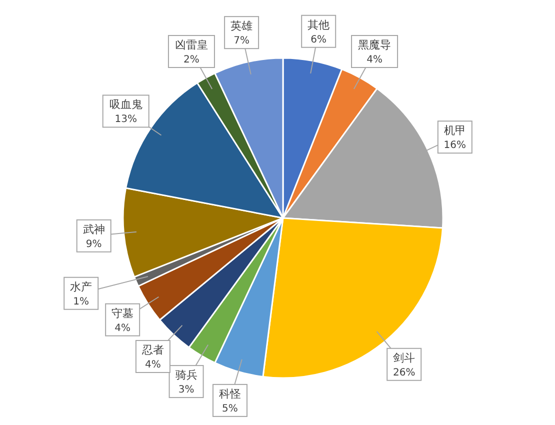 This screenshot has height=425, width=555. What do you see at coordinates (229, 393) in the screenshot?
I see `slice-label: 科怪` at bounding box center [229, 393].